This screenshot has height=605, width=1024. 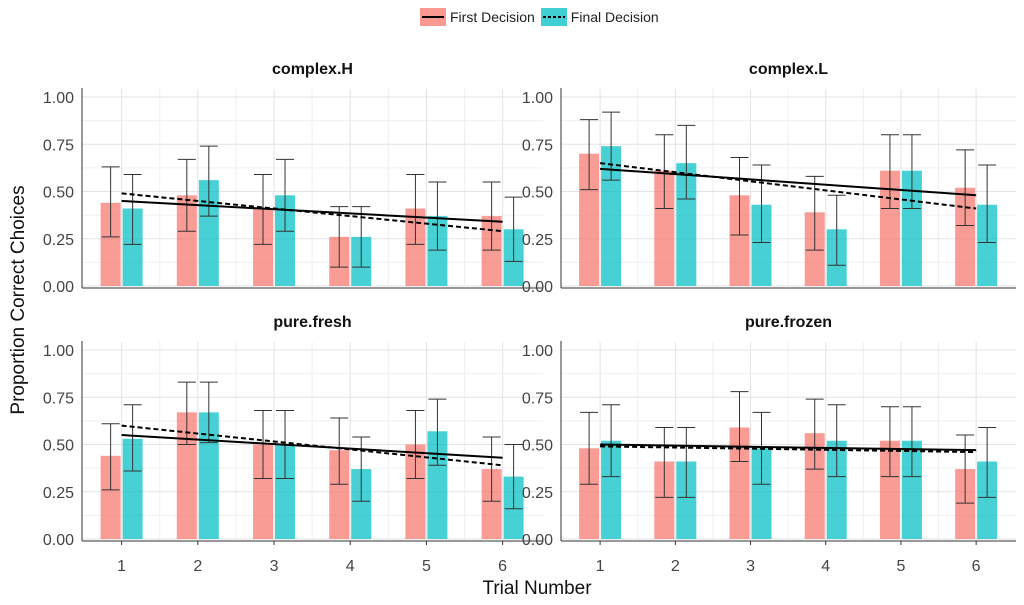 I want to click on legend: First Decision Final Decision, so click(x=542, y=17).